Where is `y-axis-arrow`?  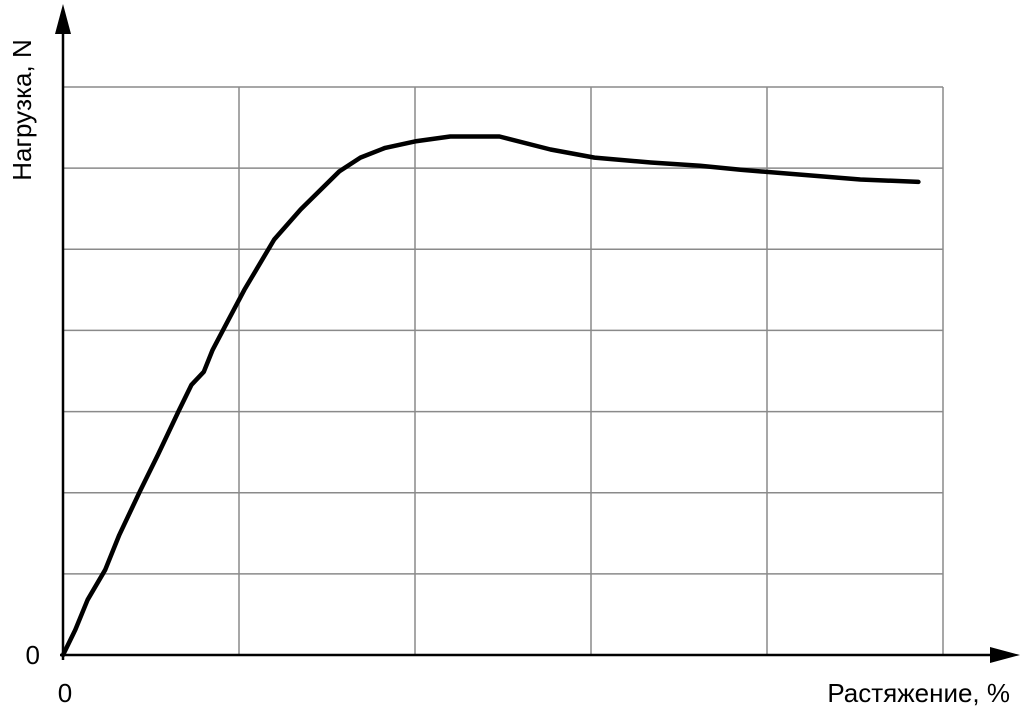
y-axis-arrow is located at coordinates (63, 19).